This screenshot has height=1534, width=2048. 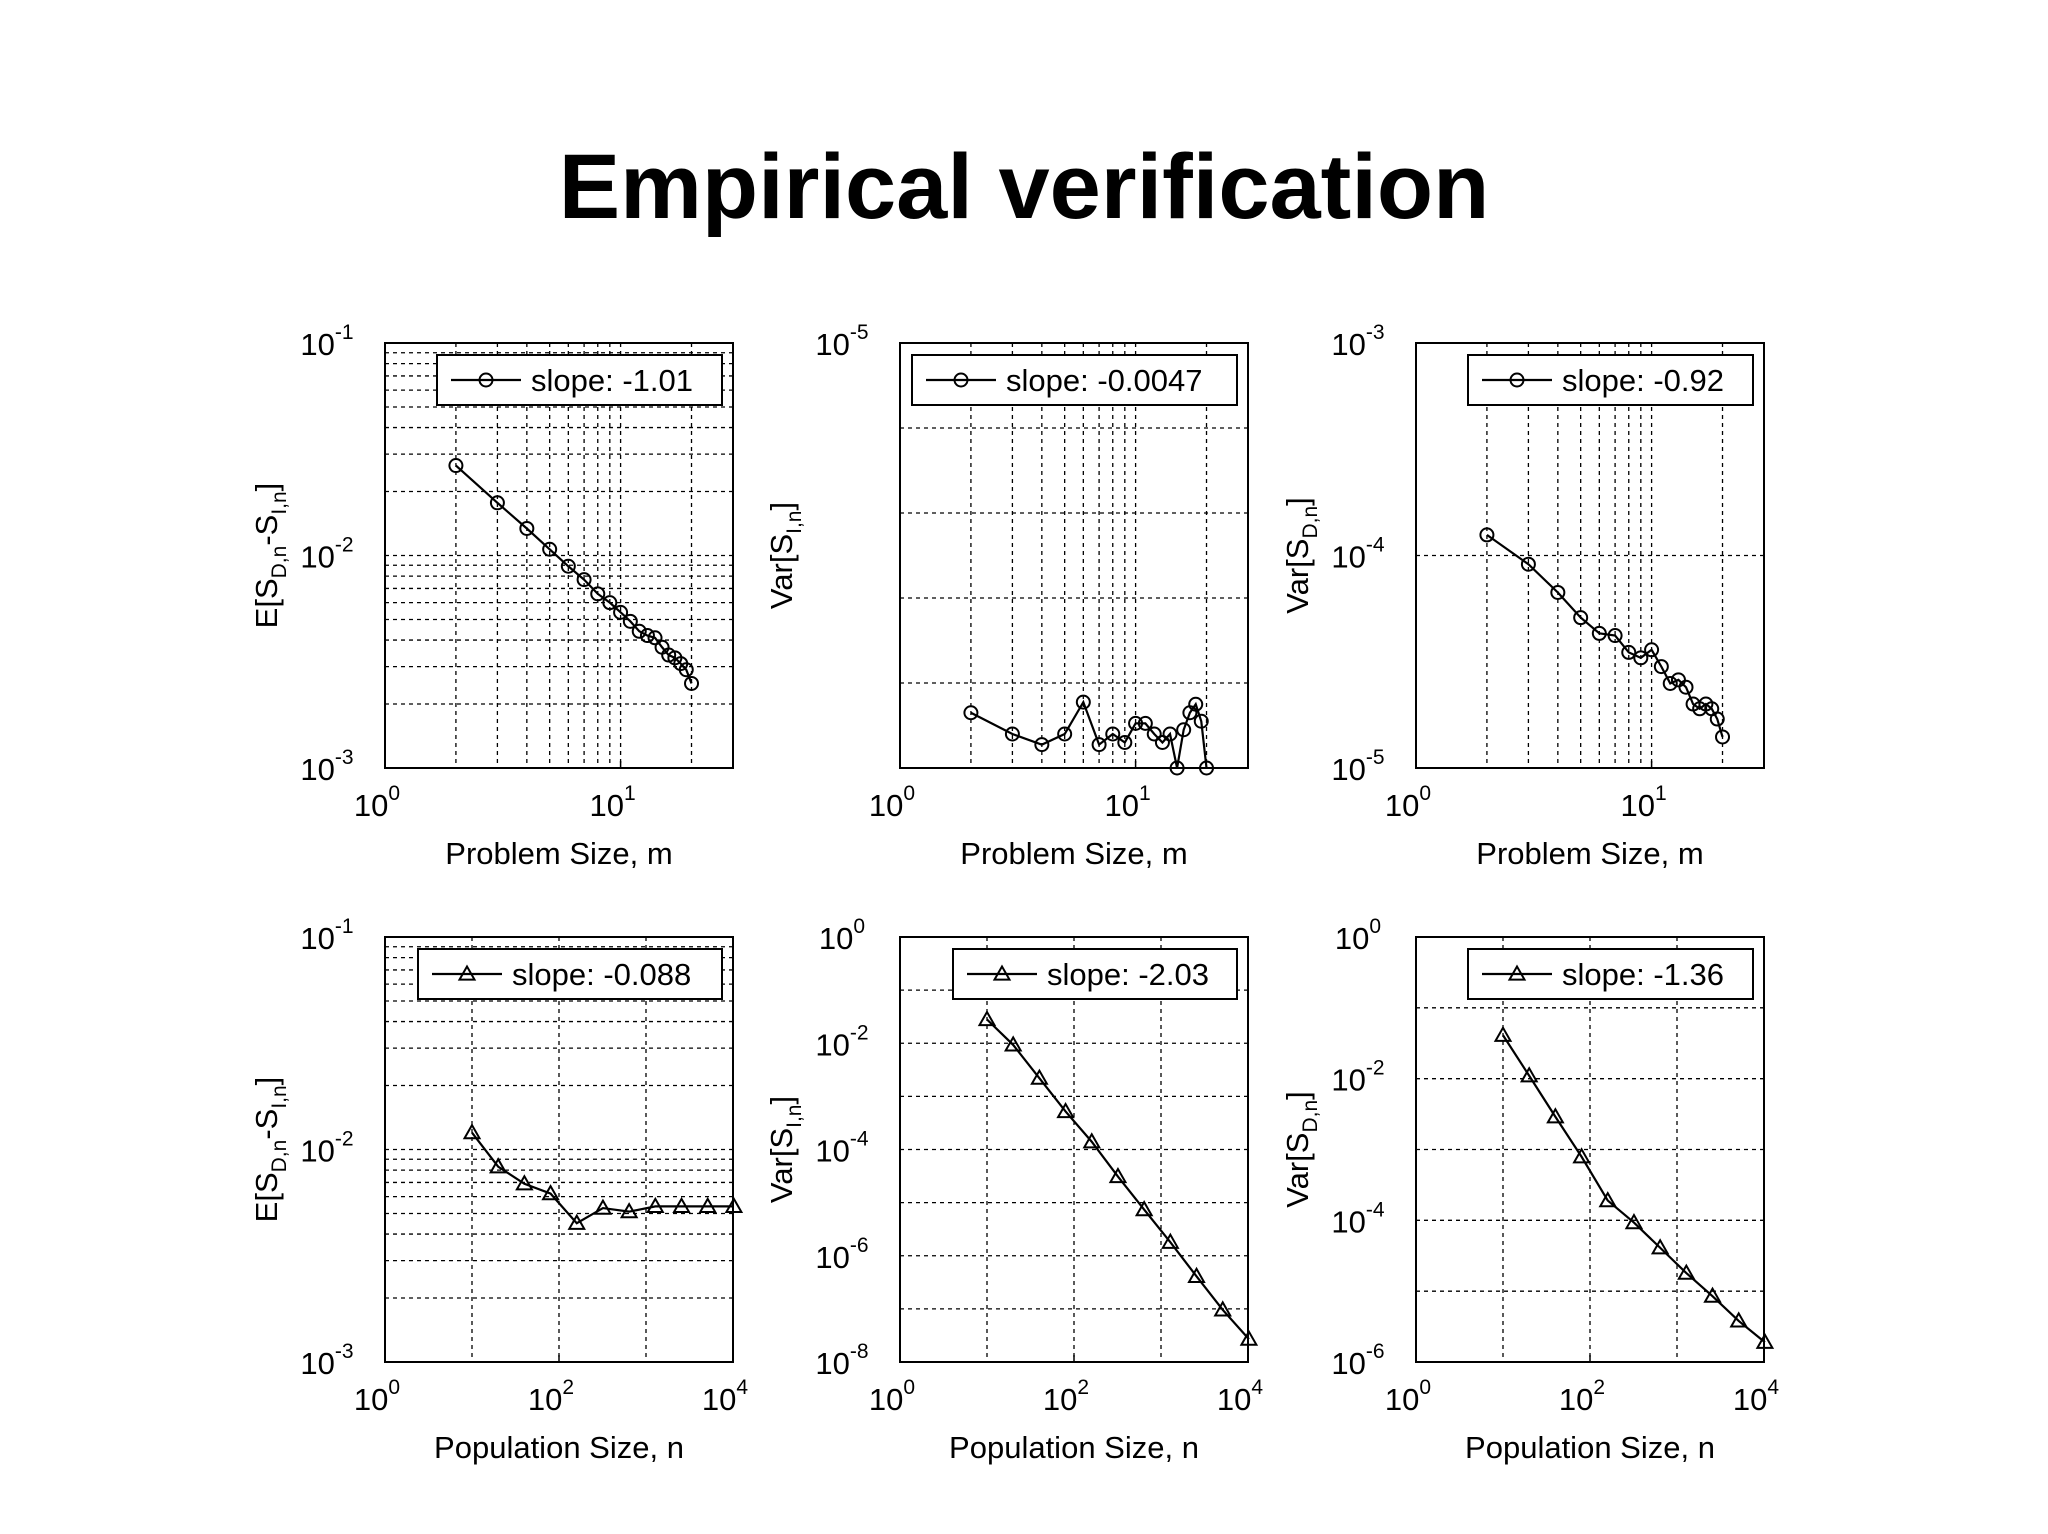 What do you see at coordinates (1024, 187) in the screenshot?
I see `slide-title: Empirical verification` at bounding box center [1024, 187].